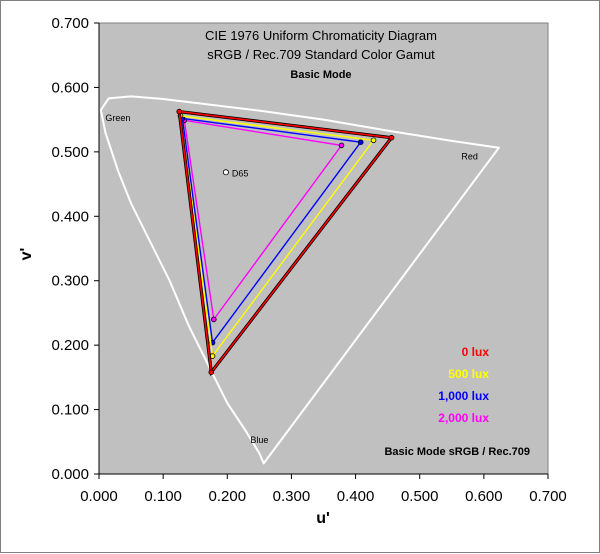  Describe the element at coordinates (99, 496) in the screenshot. I see `x-tick-label: 0.000` at that location.